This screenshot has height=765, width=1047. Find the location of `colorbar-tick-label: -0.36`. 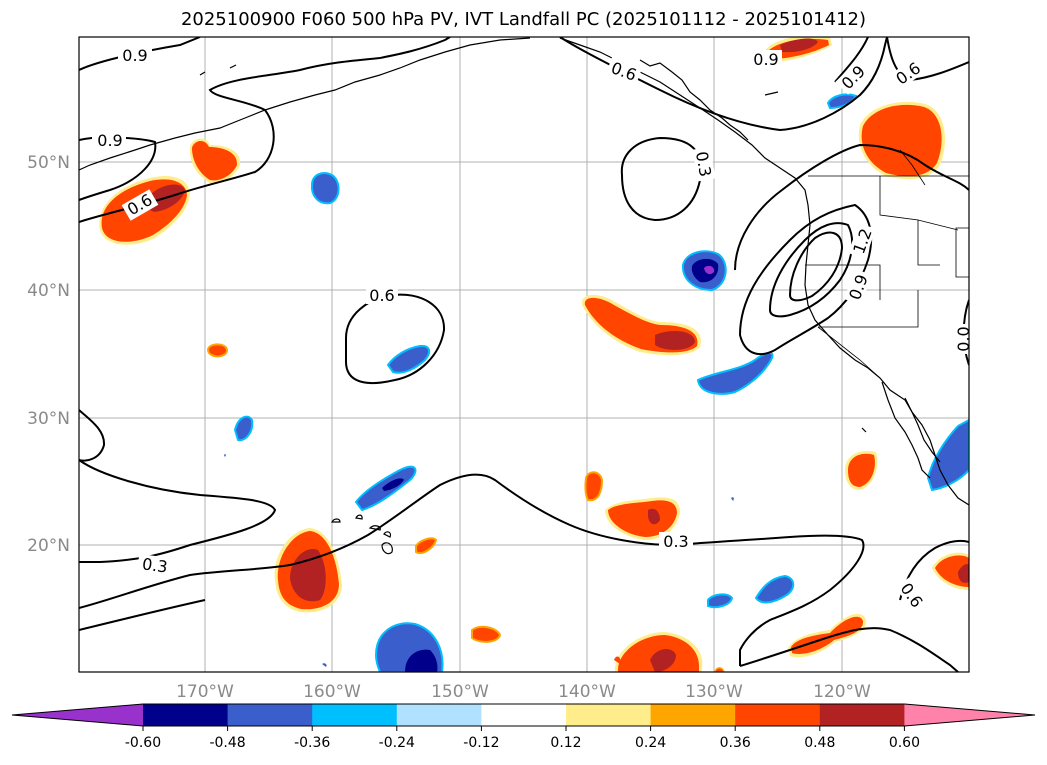

colorbar-tick-label: -0.36 is located at coordinates (312, 743).